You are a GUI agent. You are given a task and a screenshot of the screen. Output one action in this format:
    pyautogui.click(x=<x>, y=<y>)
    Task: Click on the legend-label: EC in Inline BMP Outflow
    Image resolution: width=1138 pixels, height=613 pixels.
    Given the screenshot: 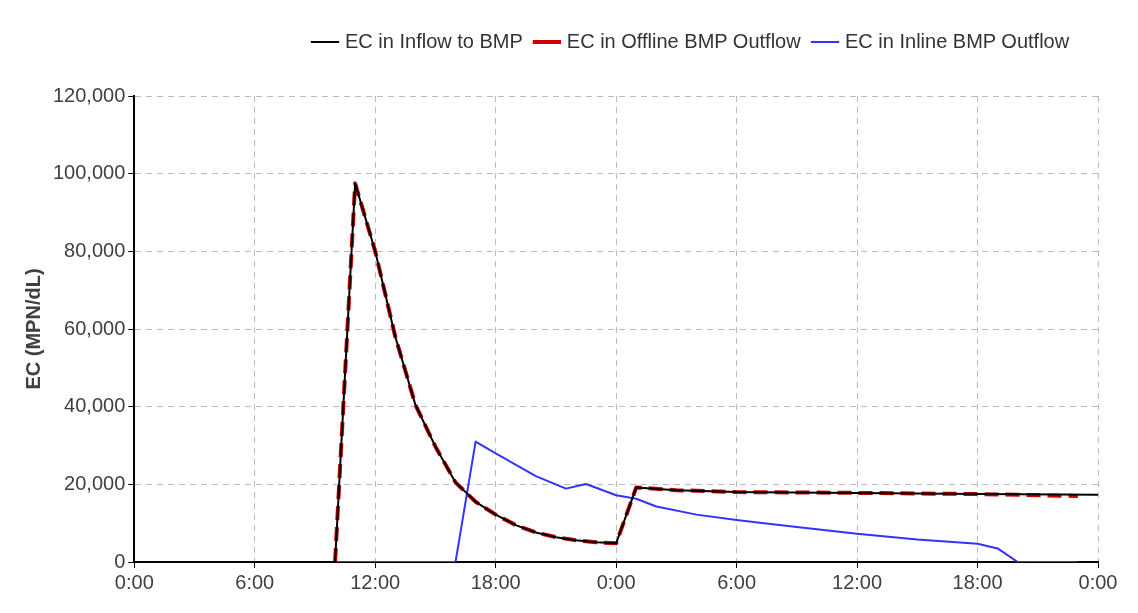 What is the action you would take?
    pyautogui.click(x=957, y=40)
    